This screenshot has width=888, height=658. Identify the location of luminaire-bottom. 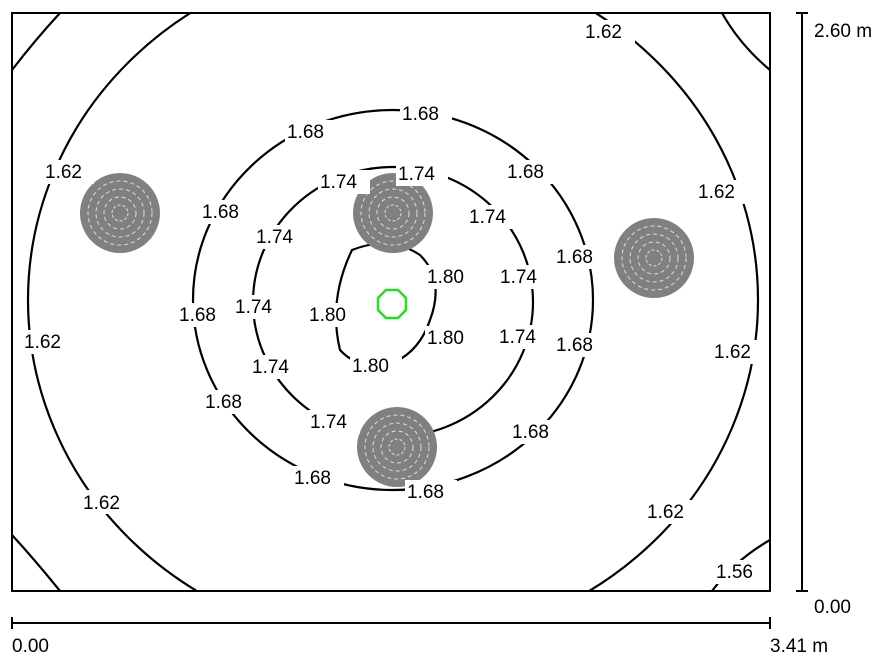
(397, 447).